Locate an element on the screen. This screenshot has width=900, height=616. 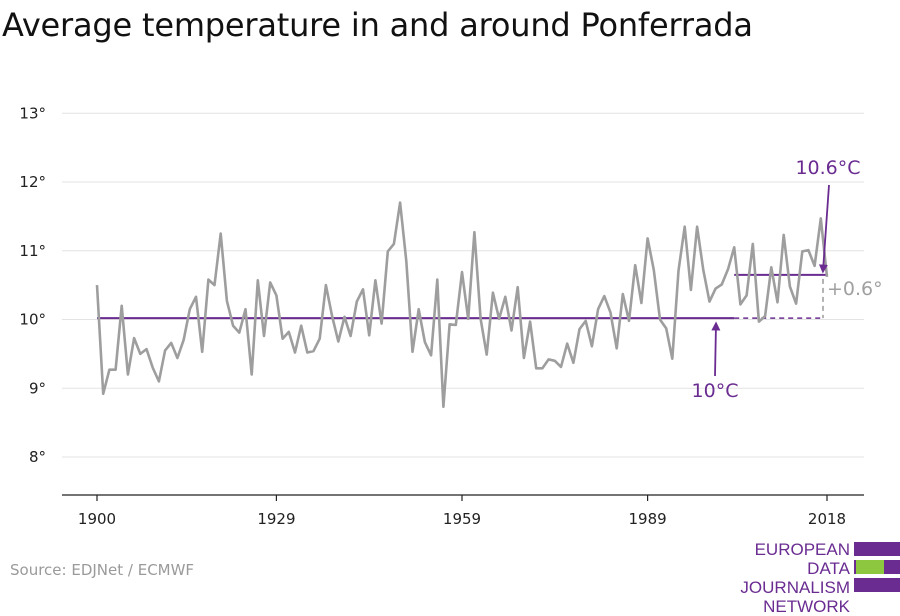
y-tick-label: 13° is located at coordinates (32, 113).